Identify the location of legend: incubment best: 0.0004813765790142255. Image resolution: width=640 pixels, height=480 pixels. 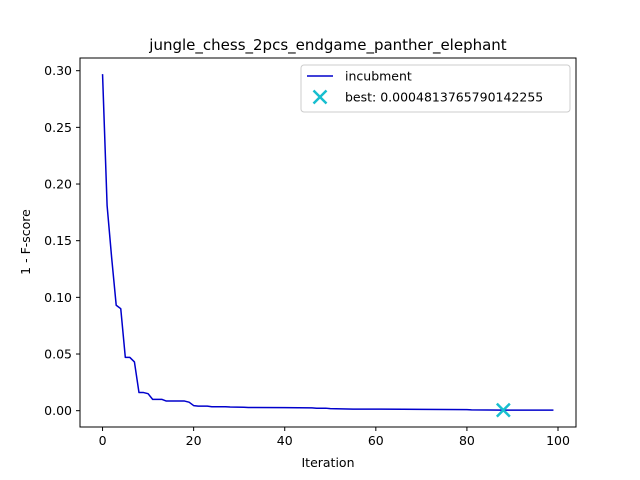
(435, 88).